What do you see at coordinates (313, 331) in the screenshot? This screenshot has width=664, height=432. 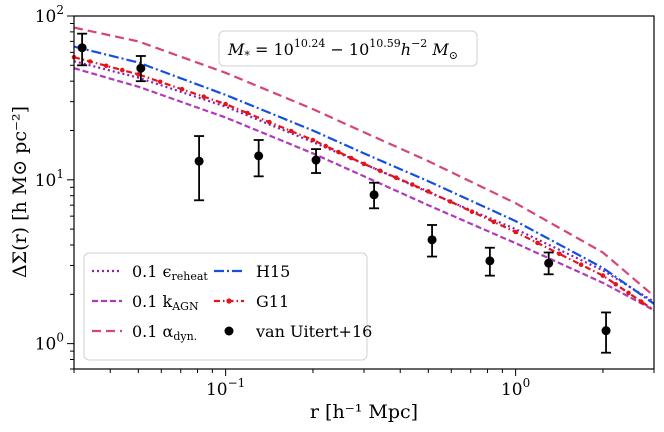 I see `legend-label-points: van Uitert+16` at bounding box center [313, 331].